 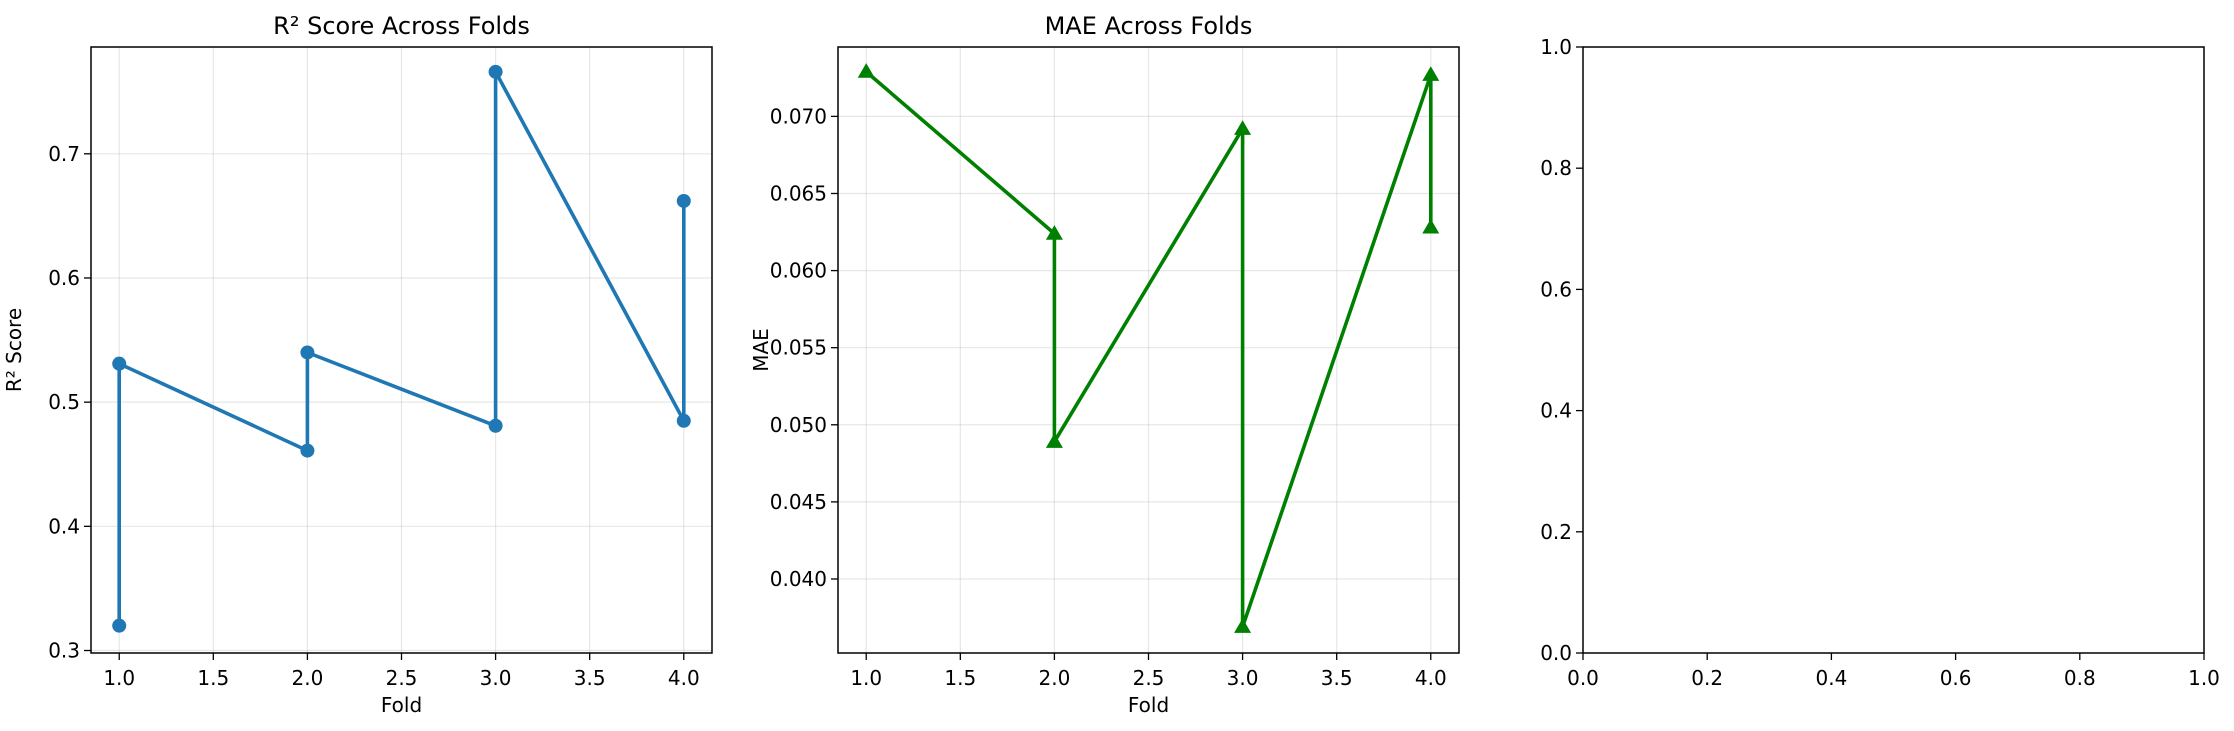 I want to click on y-tick-label: 0.7, so click(x=64, y=154).